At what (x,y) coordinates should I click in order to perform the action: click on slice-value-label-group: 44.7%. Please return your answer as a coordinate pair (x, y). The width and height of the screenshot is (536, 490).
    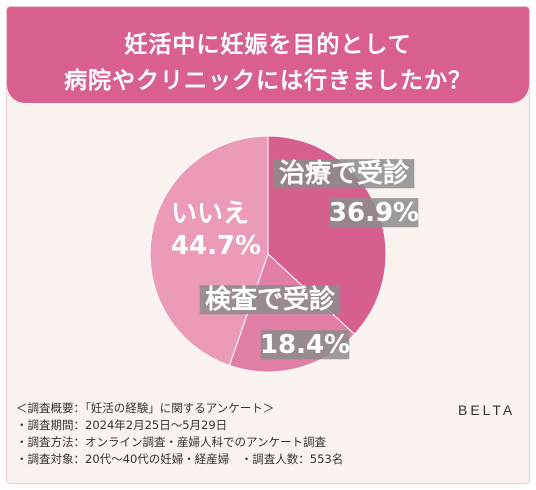
    Looking at the image, I should click on (216, 246).